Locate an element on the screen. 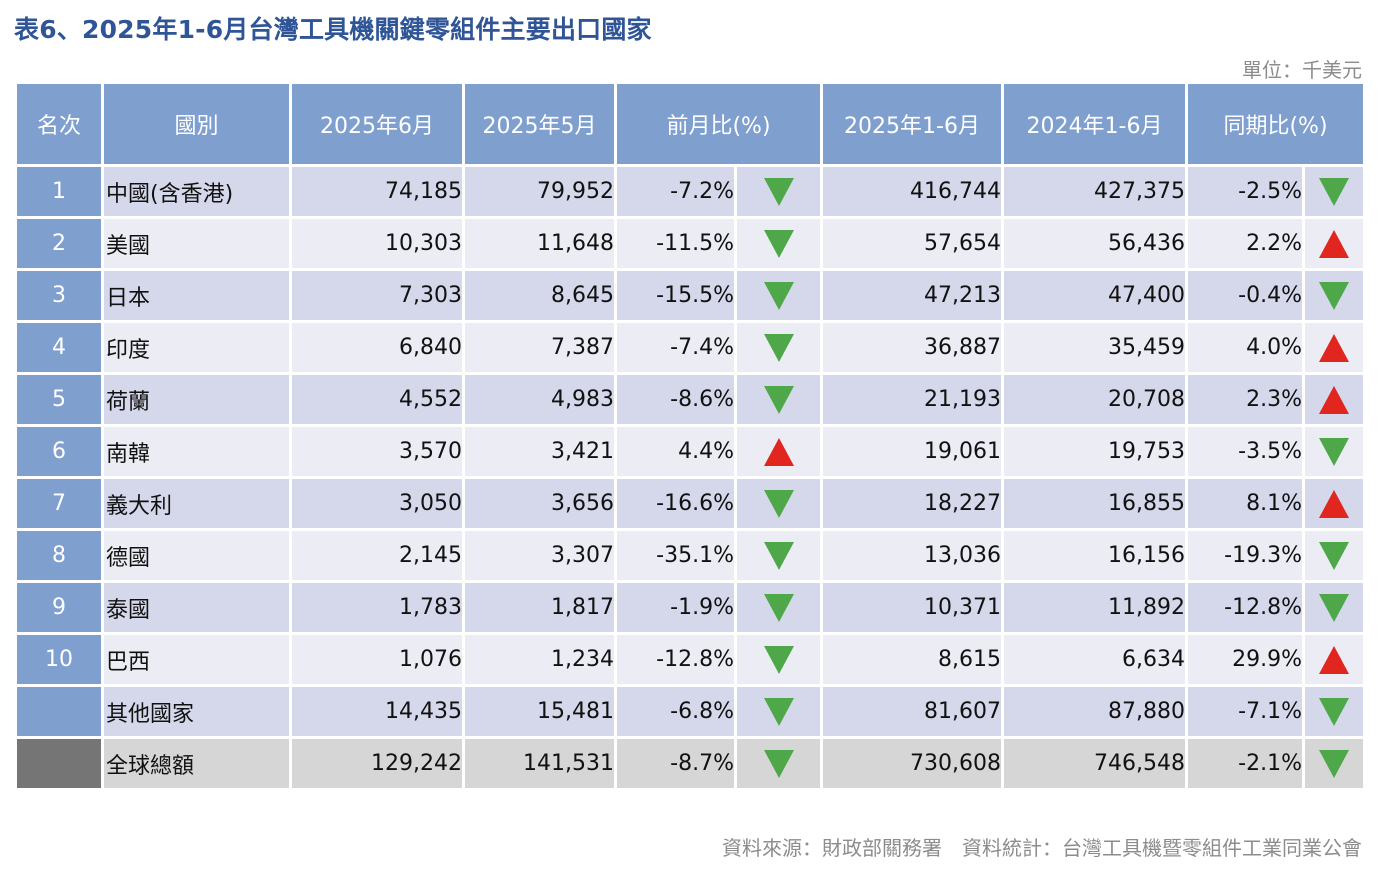  may-2025-cell: 141,531 is located at coordinates (539, 763).